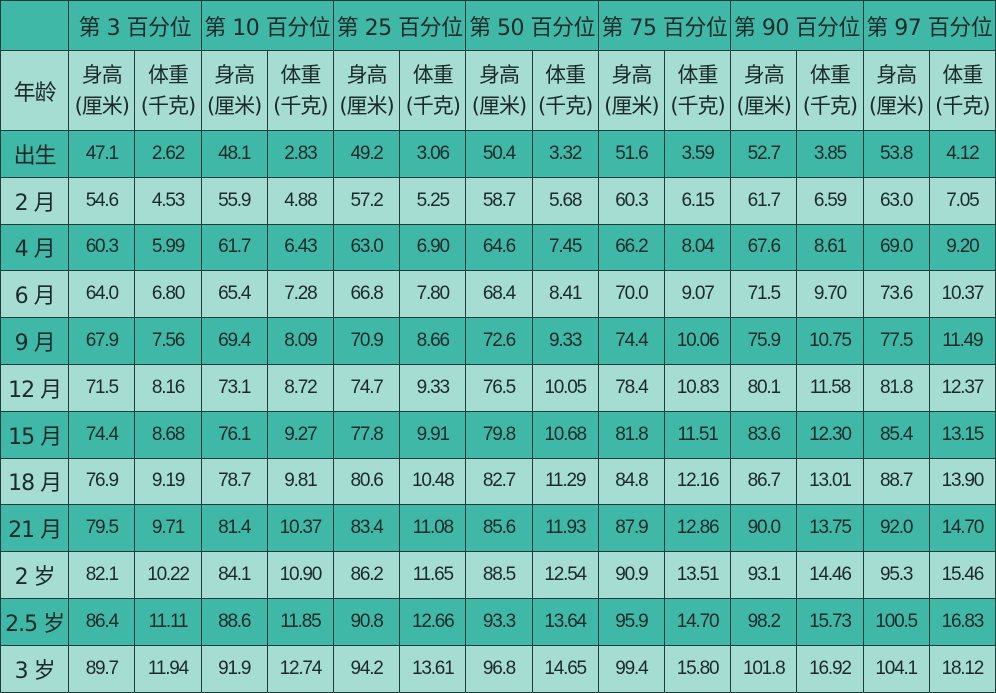  What do you see at coordinates (896, 341) in the screenshot?
I see `height-cell: 77.5` at bounding box center [896, 341].